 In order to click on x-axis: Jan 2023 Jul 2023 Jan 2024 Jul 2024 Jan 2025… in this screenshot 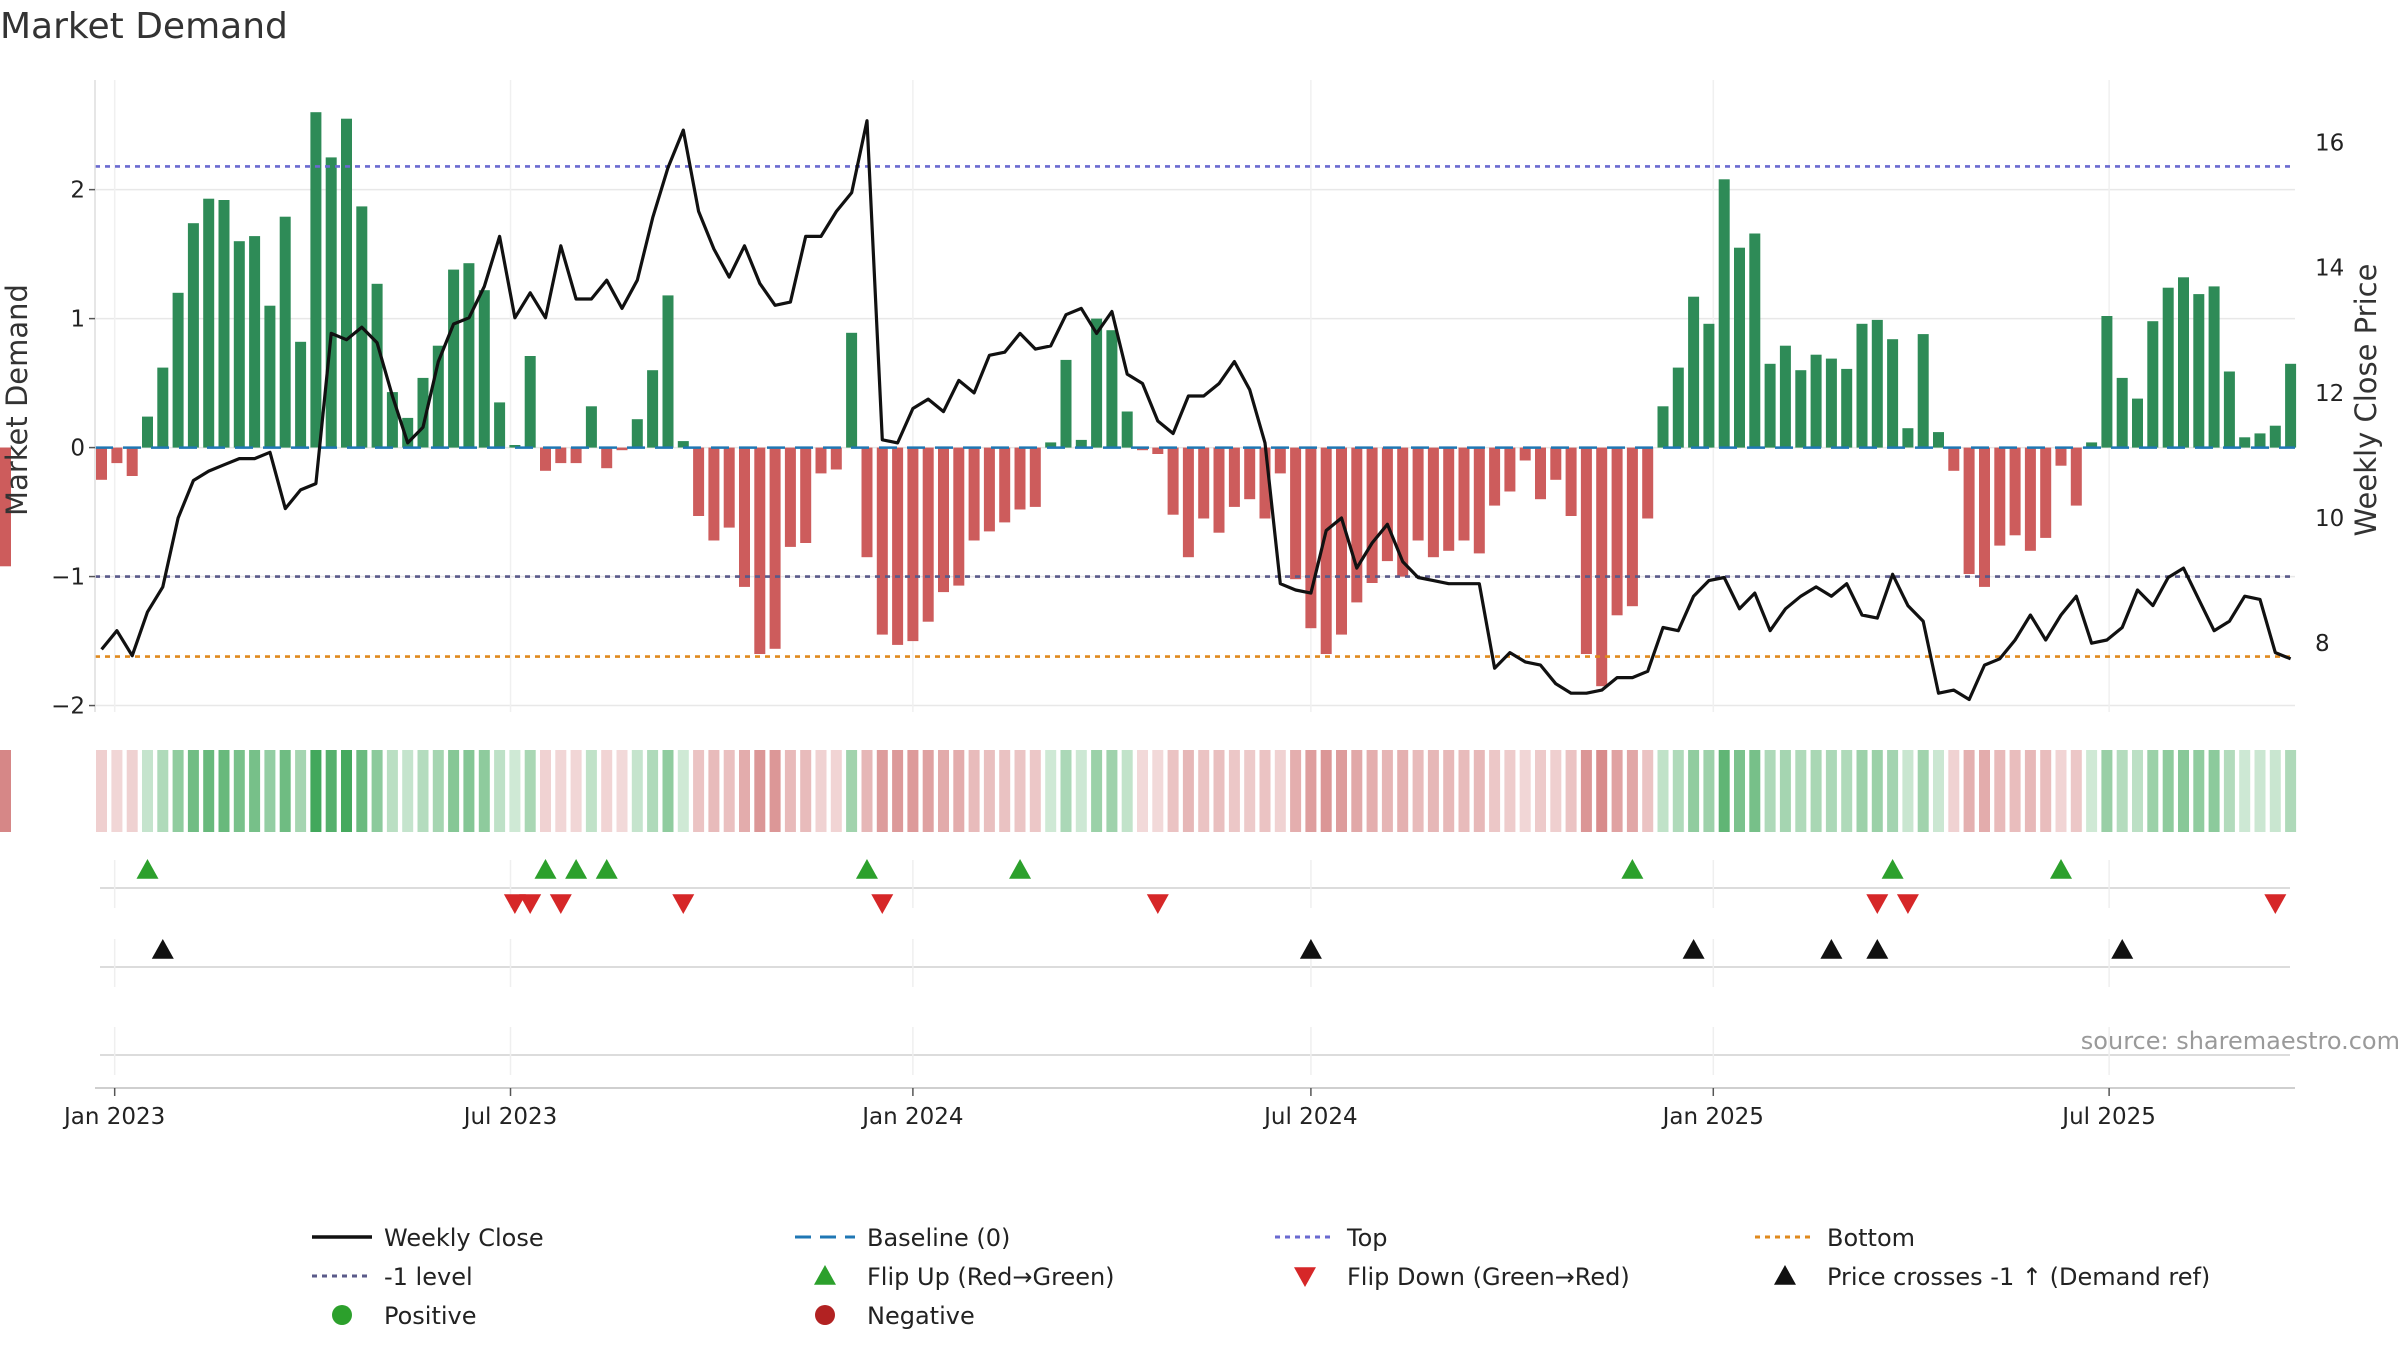, I will do `click(1178, 1108)`.